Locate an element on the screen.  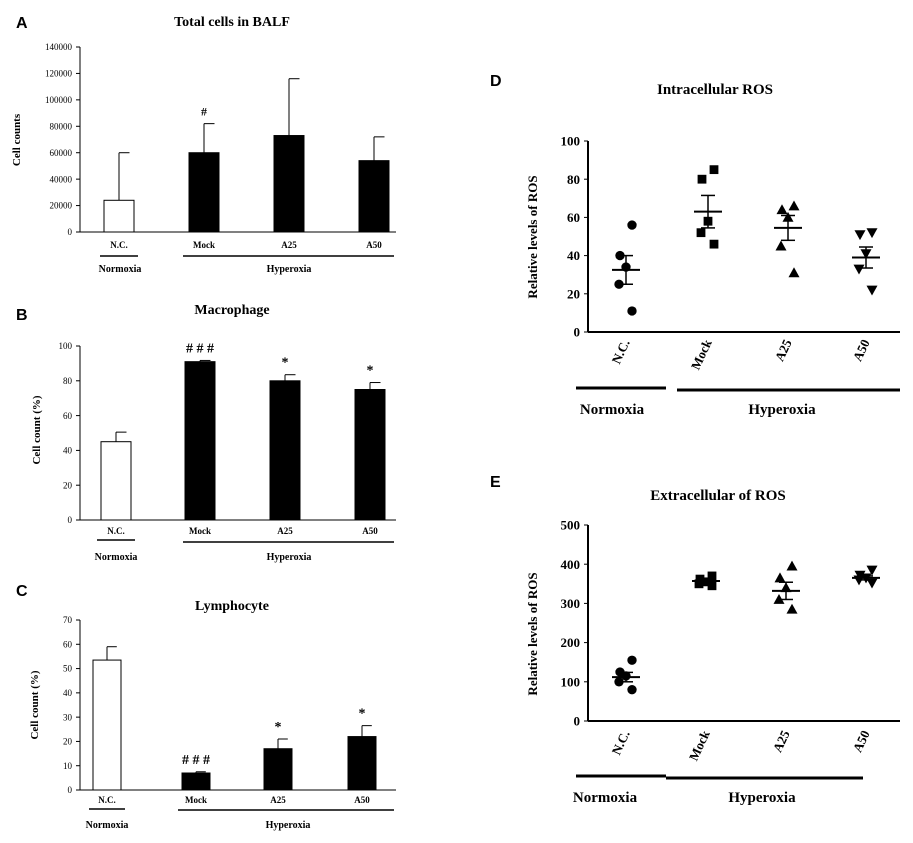
y-axis-label: Cell counts is located at coordinates (17, 139).